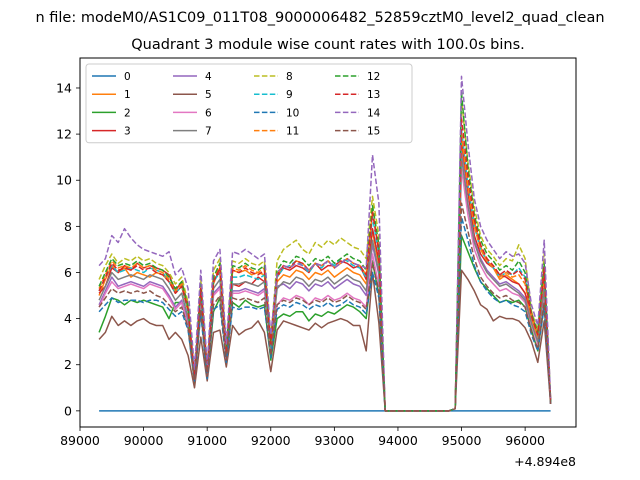 The image size is (640, 480). What do you see at coordinates (68, 318) in the screenshot?
I see `y-tick-label: 4` at bounding box center [68, 318].